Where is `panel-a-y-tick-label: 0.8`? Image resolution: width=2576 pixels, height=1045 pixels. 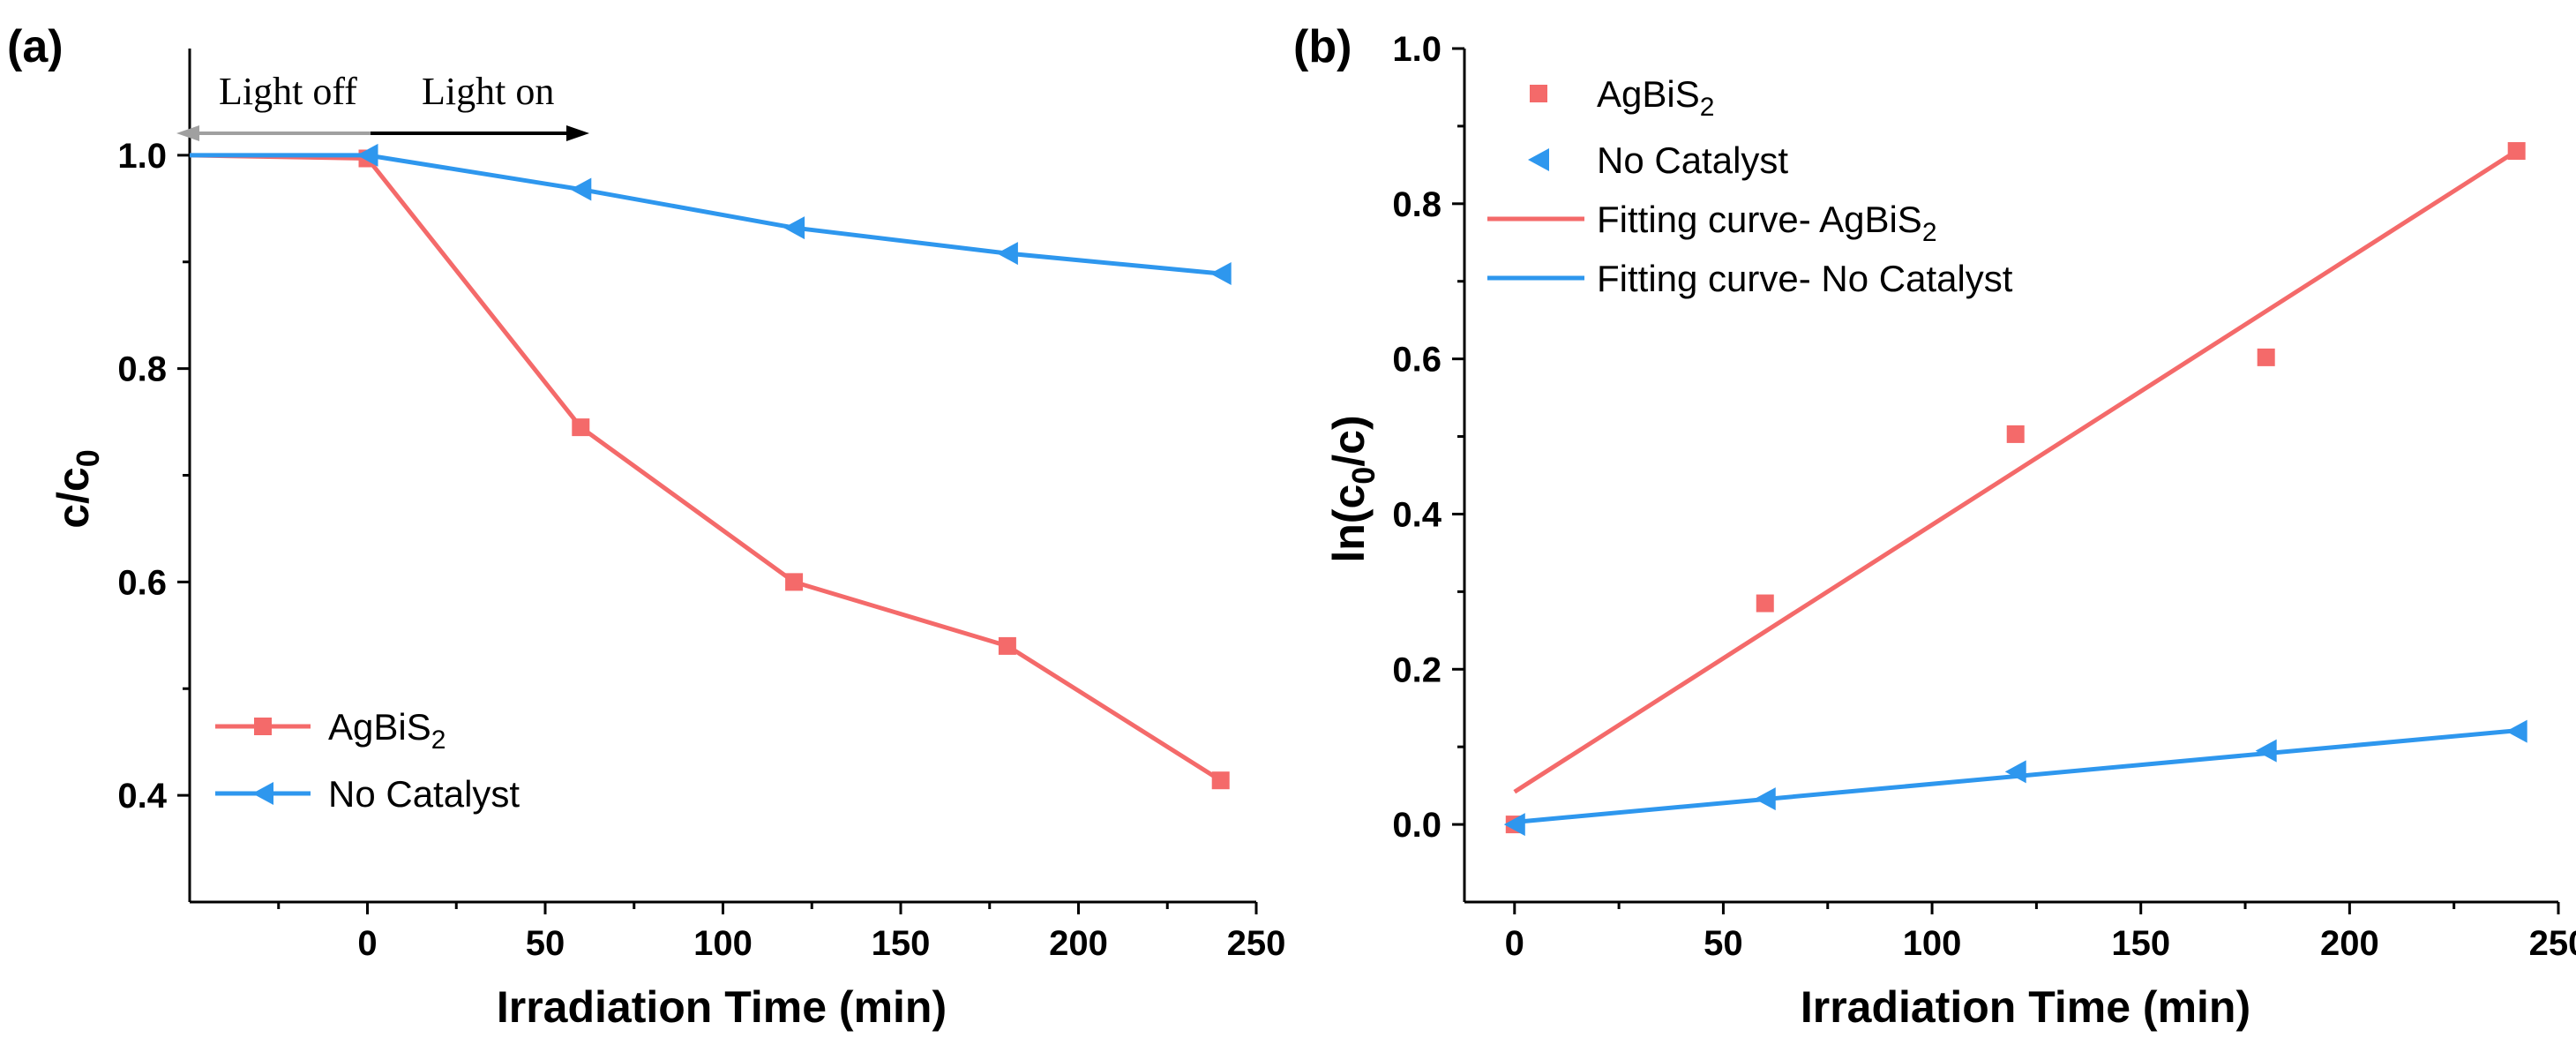 panel-a-y-tick-label: 0.8 is located at coordinates (142, 369).